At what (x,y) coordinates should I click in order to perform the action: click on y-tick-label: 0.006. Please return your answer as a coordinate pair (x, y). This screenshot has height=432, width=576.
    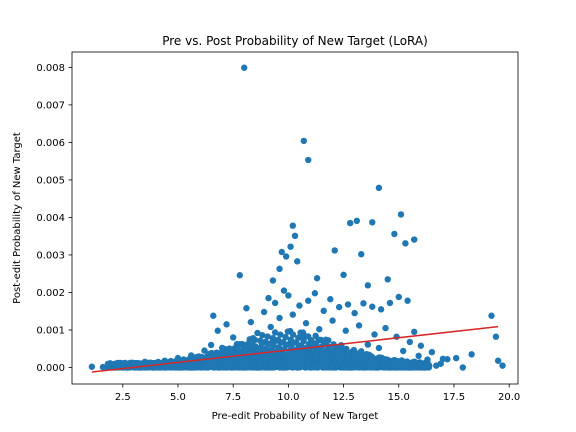
    Looking at the image, I should click on (50, 143).